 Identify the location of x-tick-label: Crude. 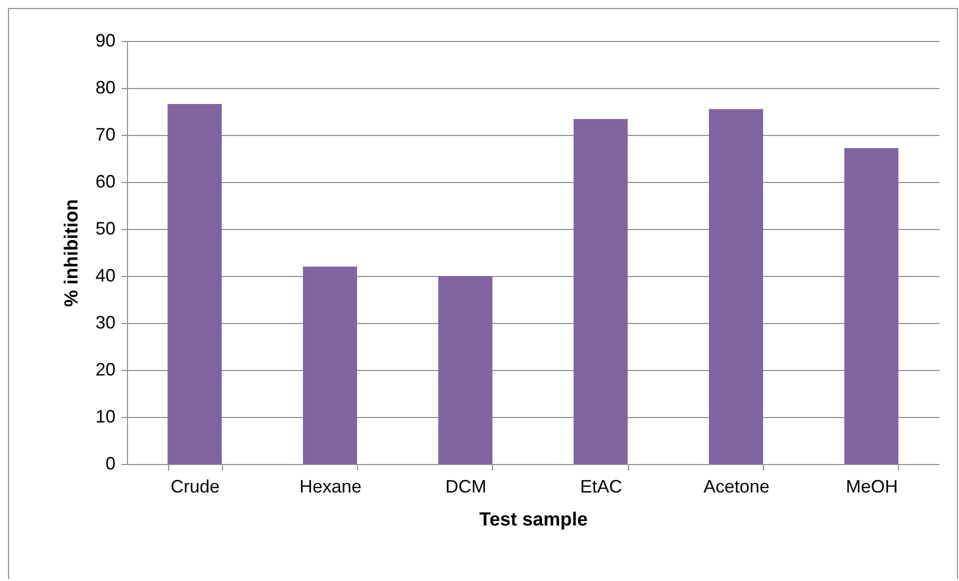
(195, 486).